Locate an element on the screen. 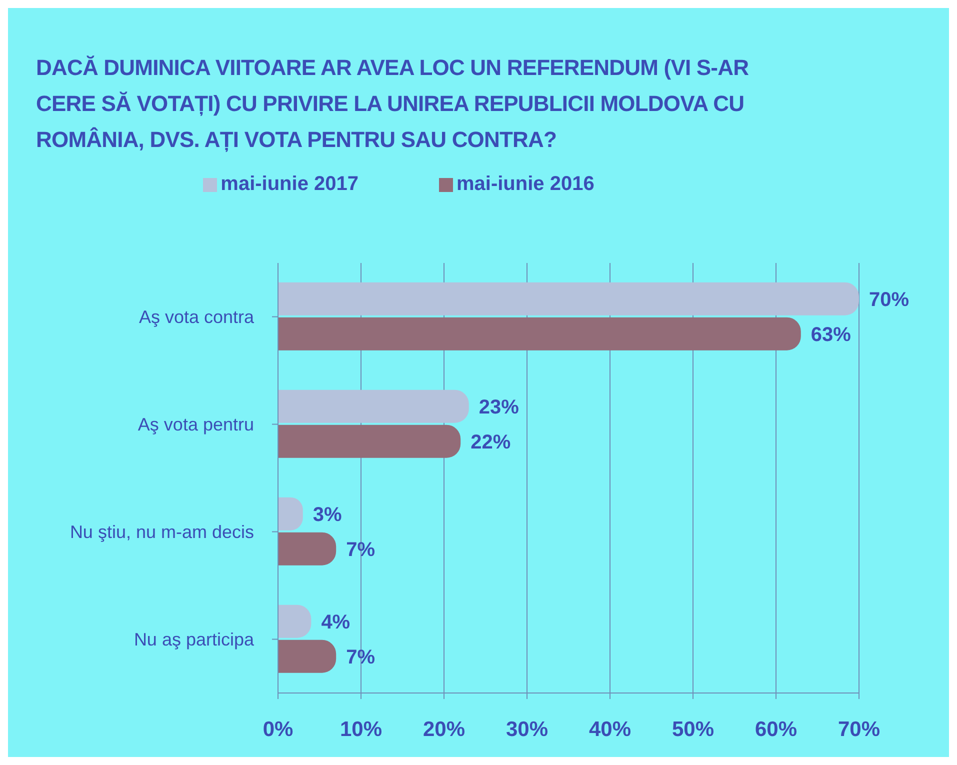 The width and height of the screenshot is (957, 765). data-label: 3% is located at coordinates (327, 515).